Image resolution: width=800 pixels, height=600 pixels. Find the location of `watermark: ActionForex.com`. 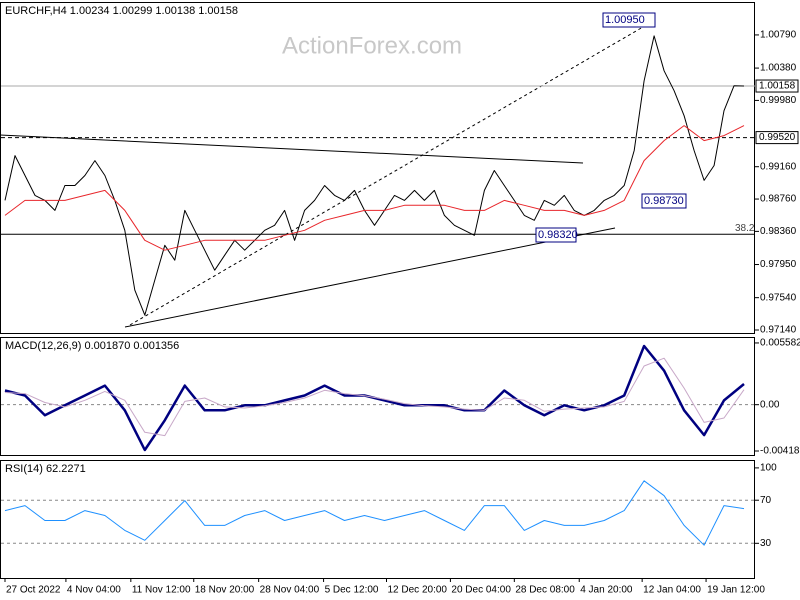

watermark: ActionForex.com is located at coordinates (372, 45).